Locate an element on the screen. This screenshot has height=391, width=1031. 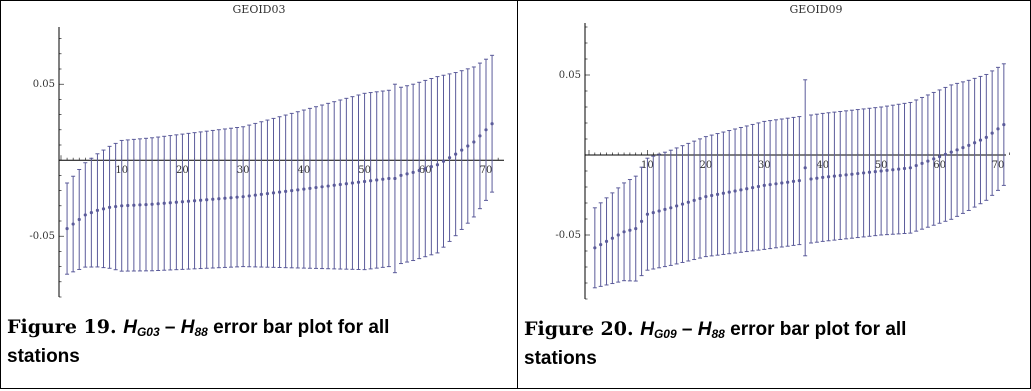
y-tick-label: -0.05 is located at coordinates (42, 236).